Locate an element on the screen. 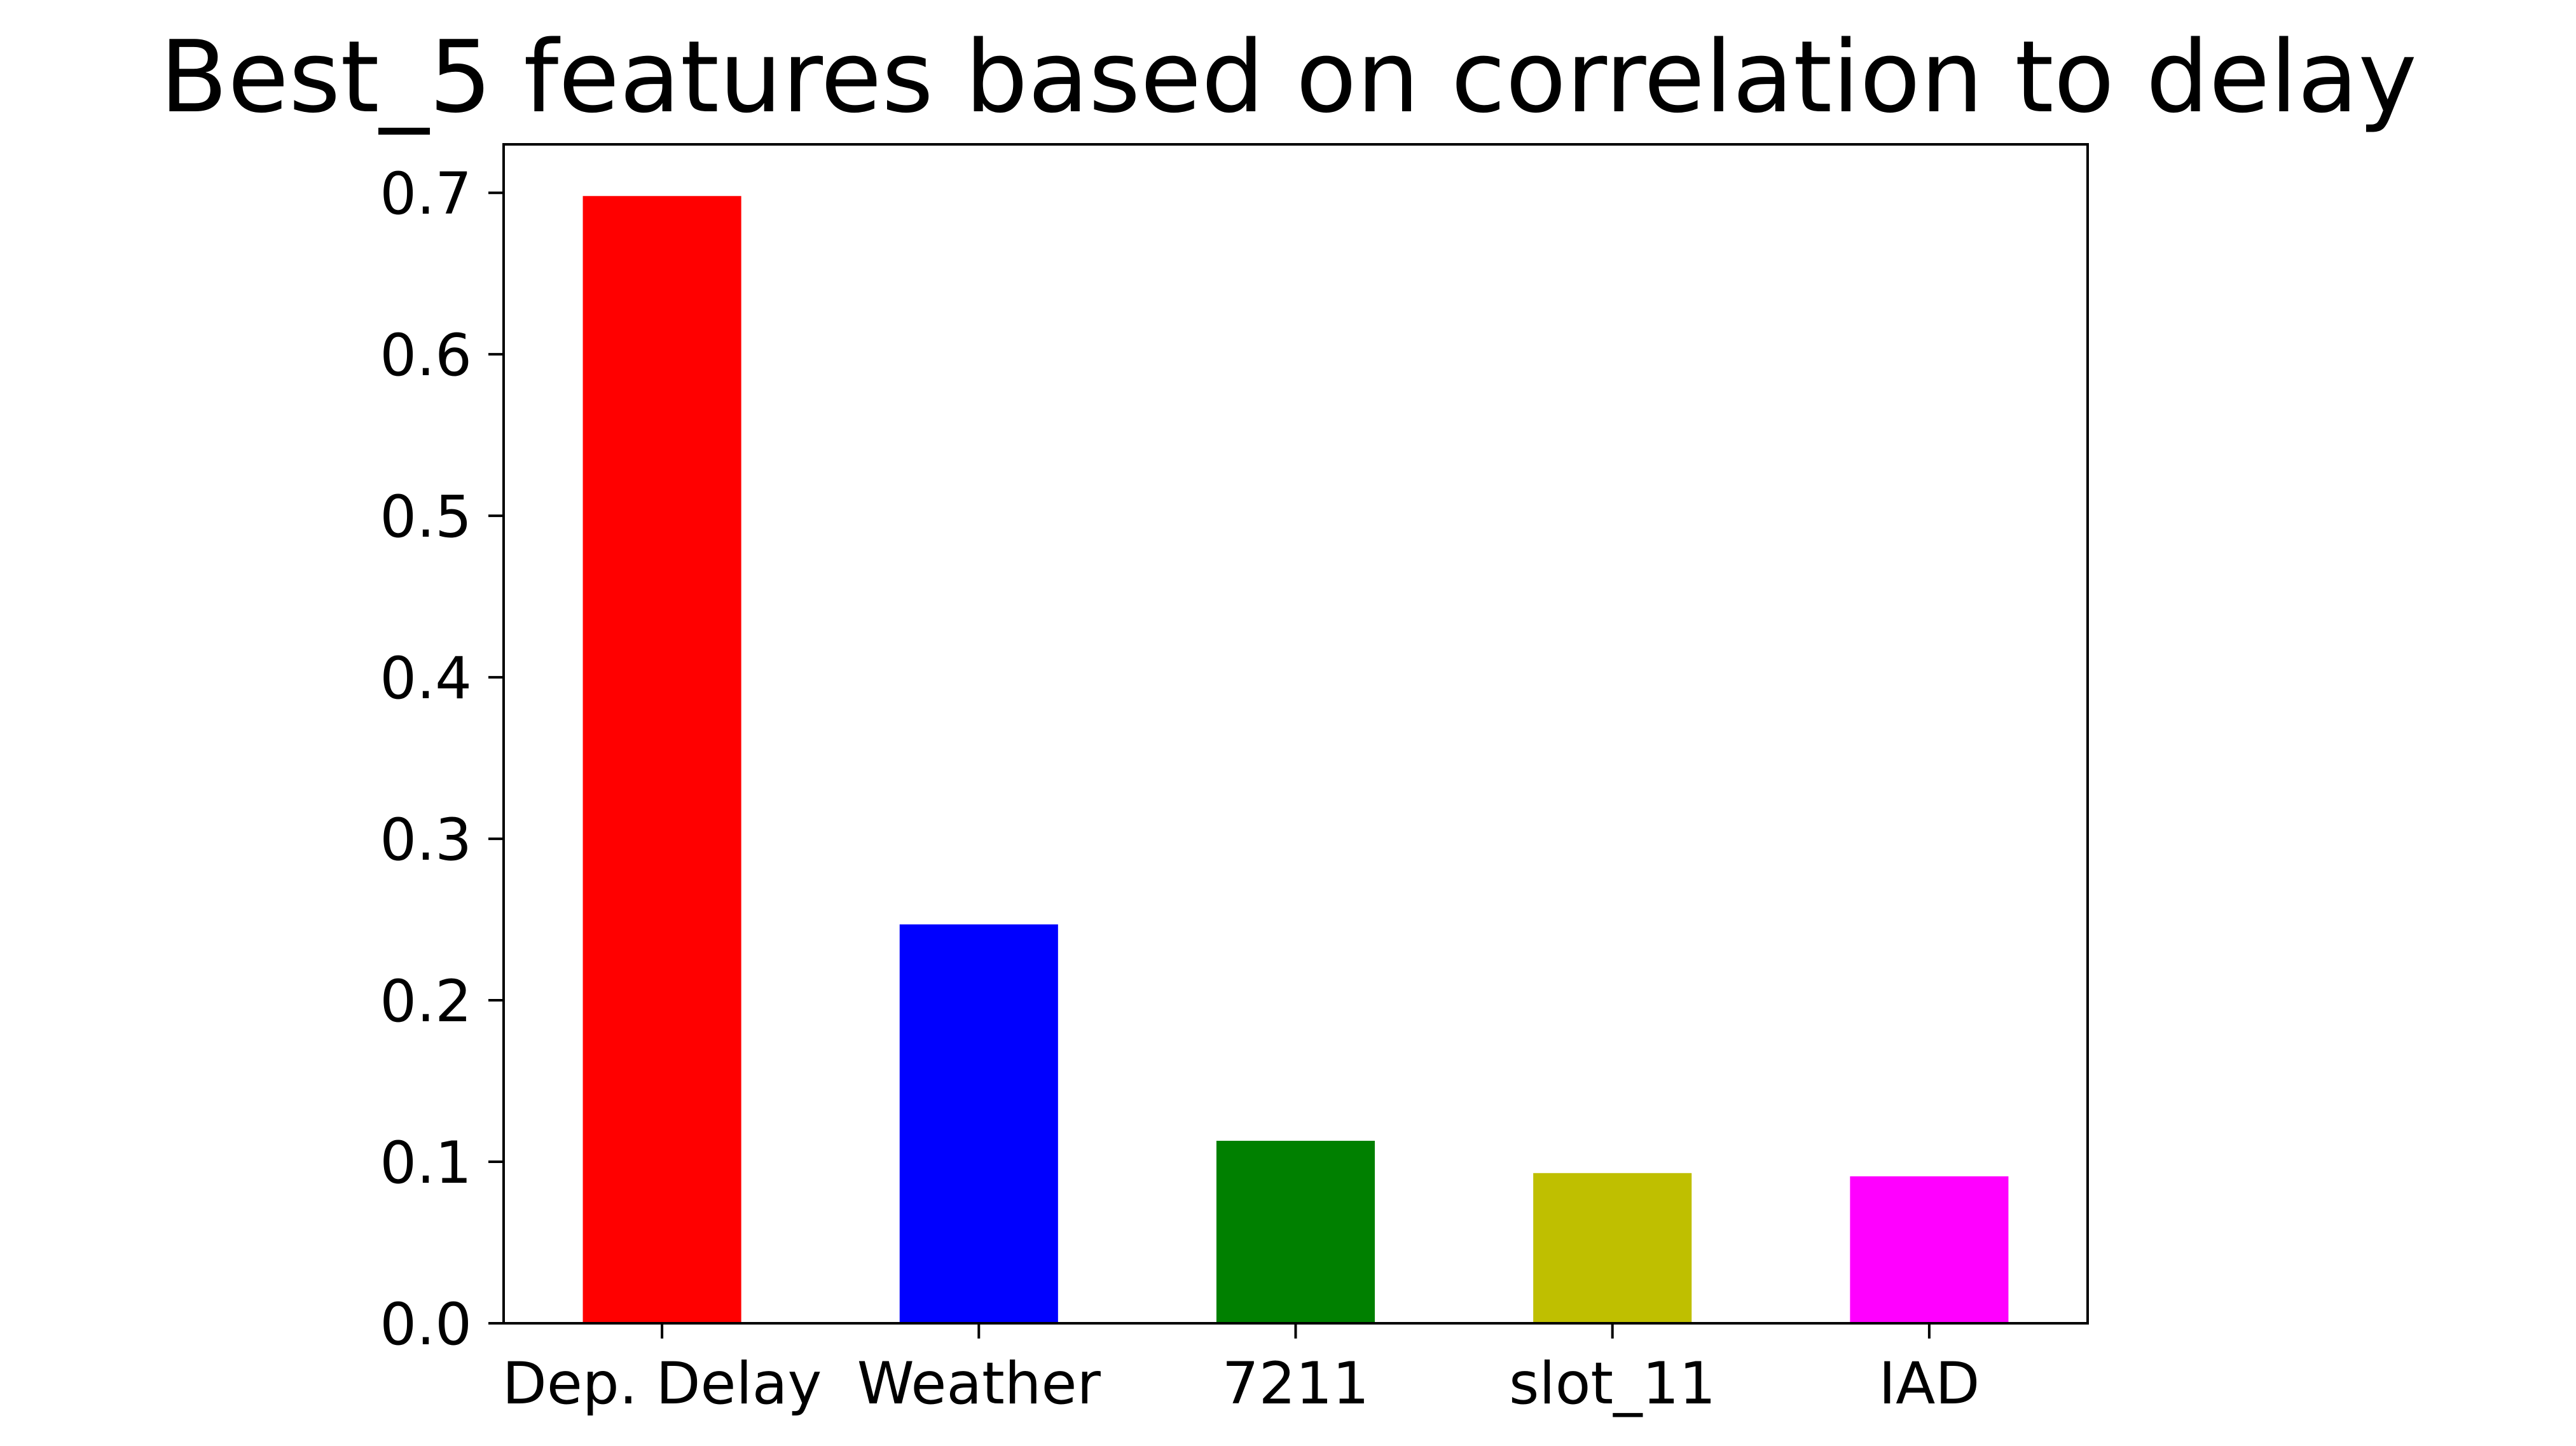 This screenshot has width=2576, height=1446. y-tick-label: 0.6 is located at coordinates (426, 355).